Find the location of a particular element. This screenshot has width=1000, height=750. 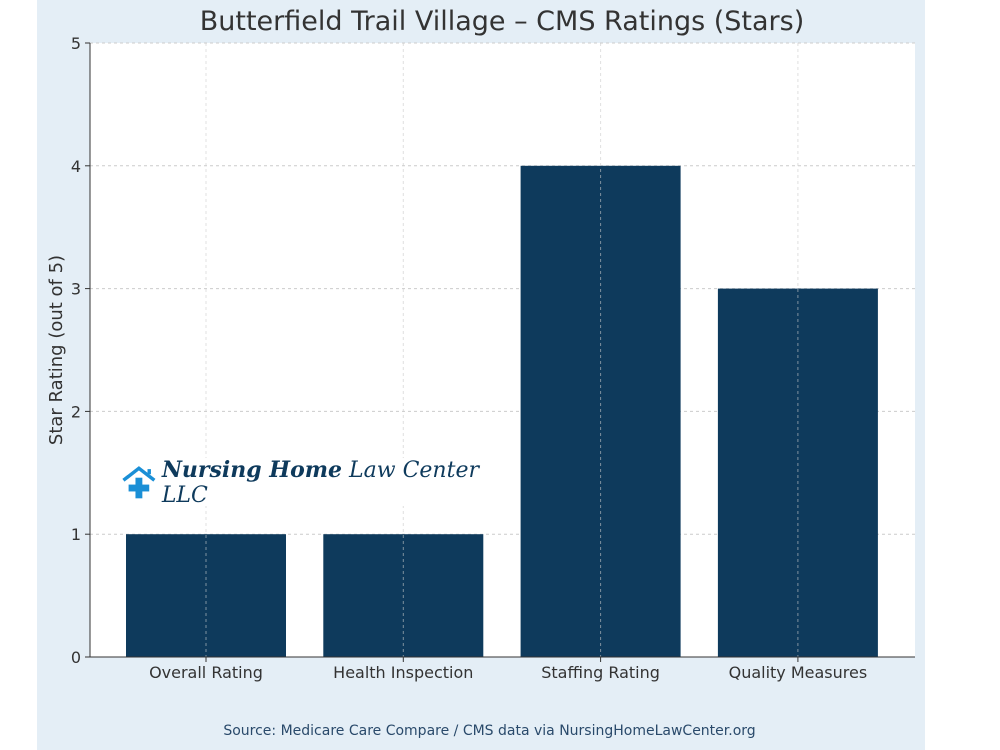

y-axis-label: Star Rating (out of 5) is located at coordinates (56, 350).